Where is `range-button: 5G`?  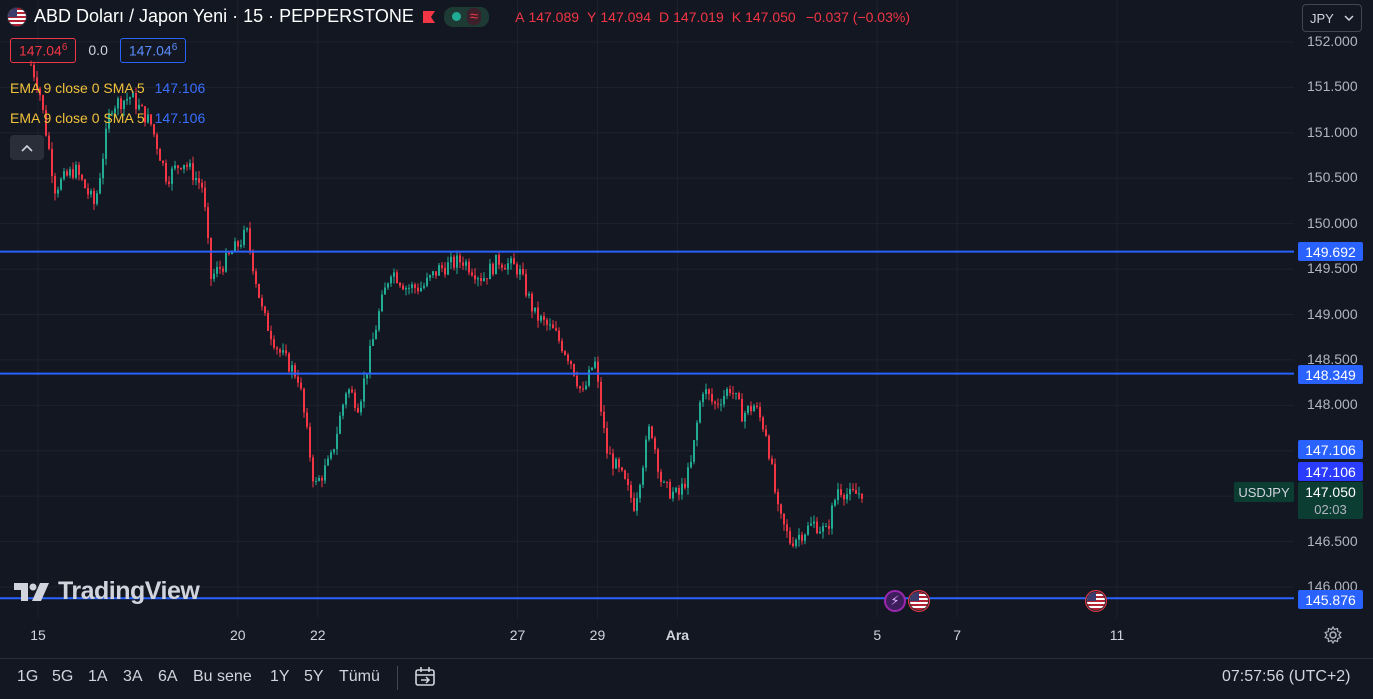
range-button: 5G is located at coordinates (63, 676).